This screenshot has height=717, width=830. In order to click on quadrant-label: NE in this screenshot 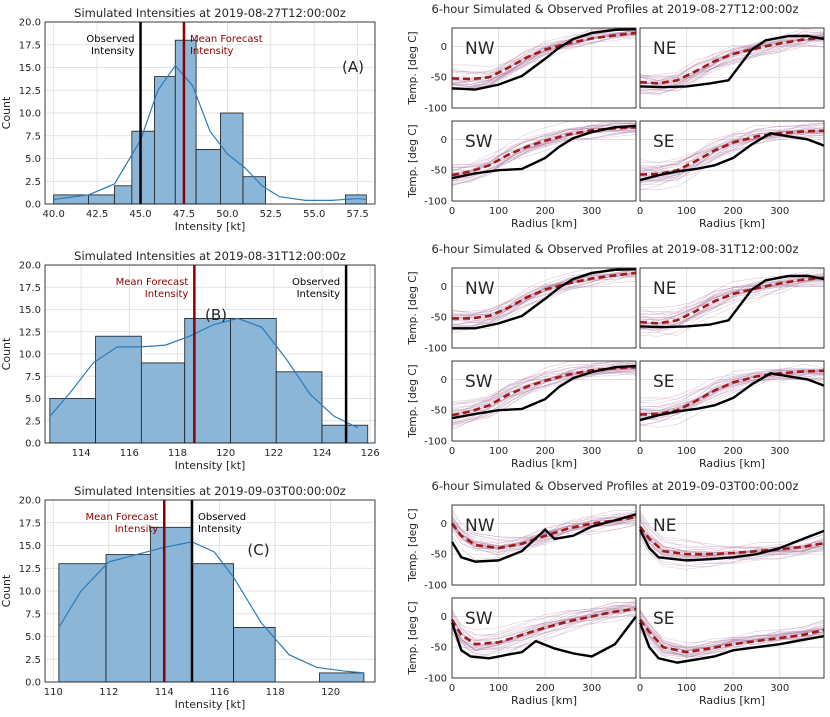, I will do `click(664, 289)`.